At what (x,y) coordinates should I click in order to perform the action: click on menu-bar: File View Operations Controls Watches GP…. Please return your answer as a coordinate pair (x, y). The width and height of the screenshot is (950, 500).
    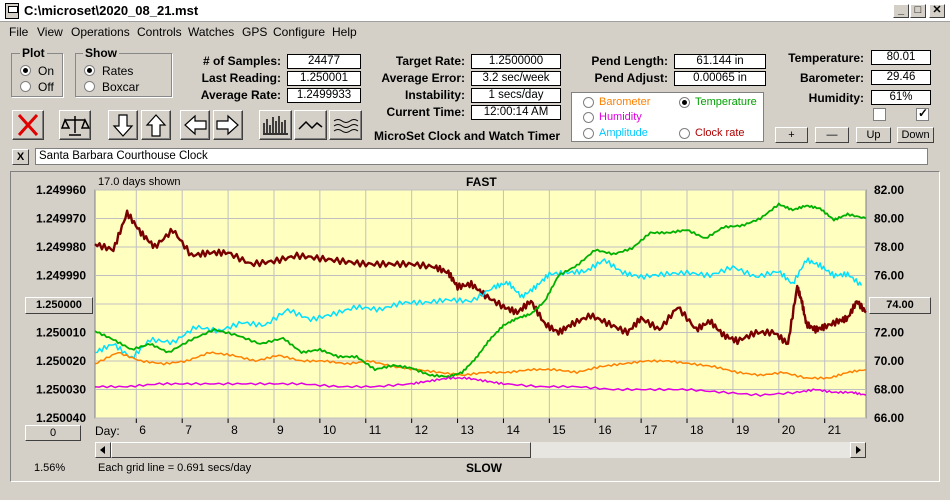
    Looking at the image, I should click on (475, 32).